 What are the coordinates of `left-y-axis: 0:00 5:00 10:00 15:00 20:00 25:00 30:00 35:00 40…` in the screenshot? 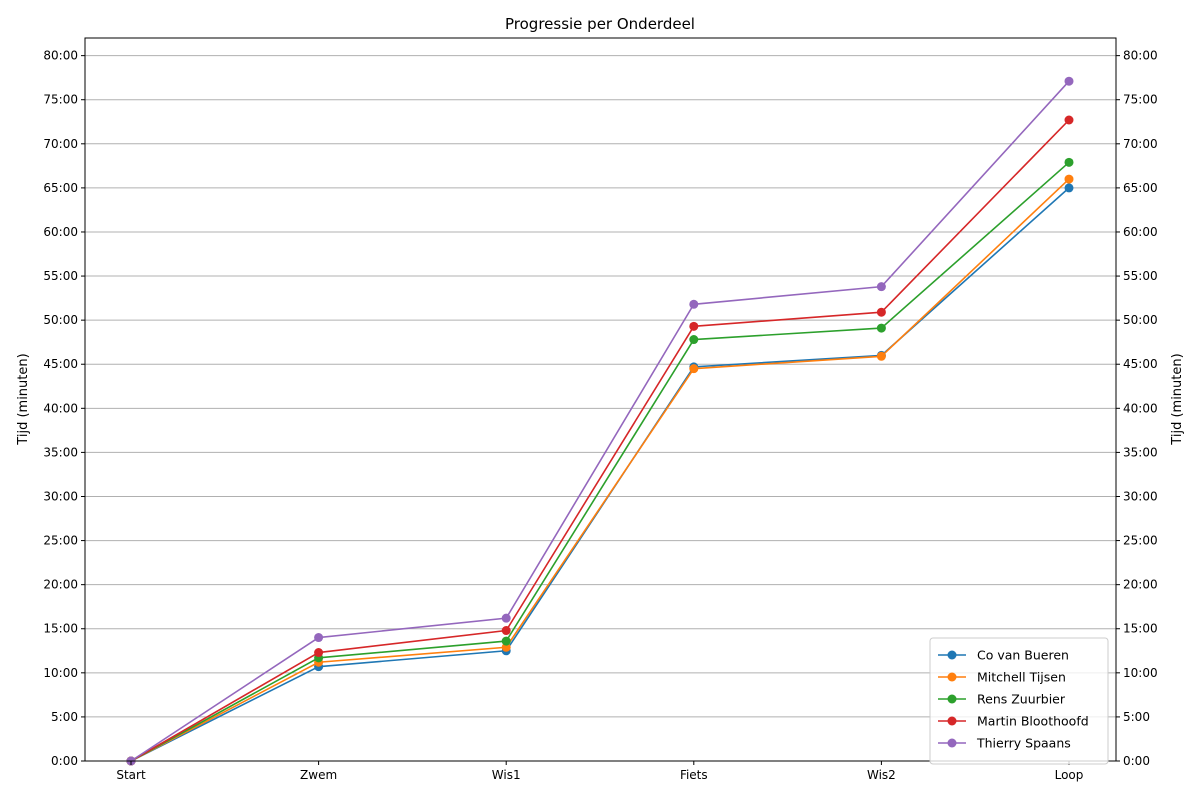 It's located at (64, 408).